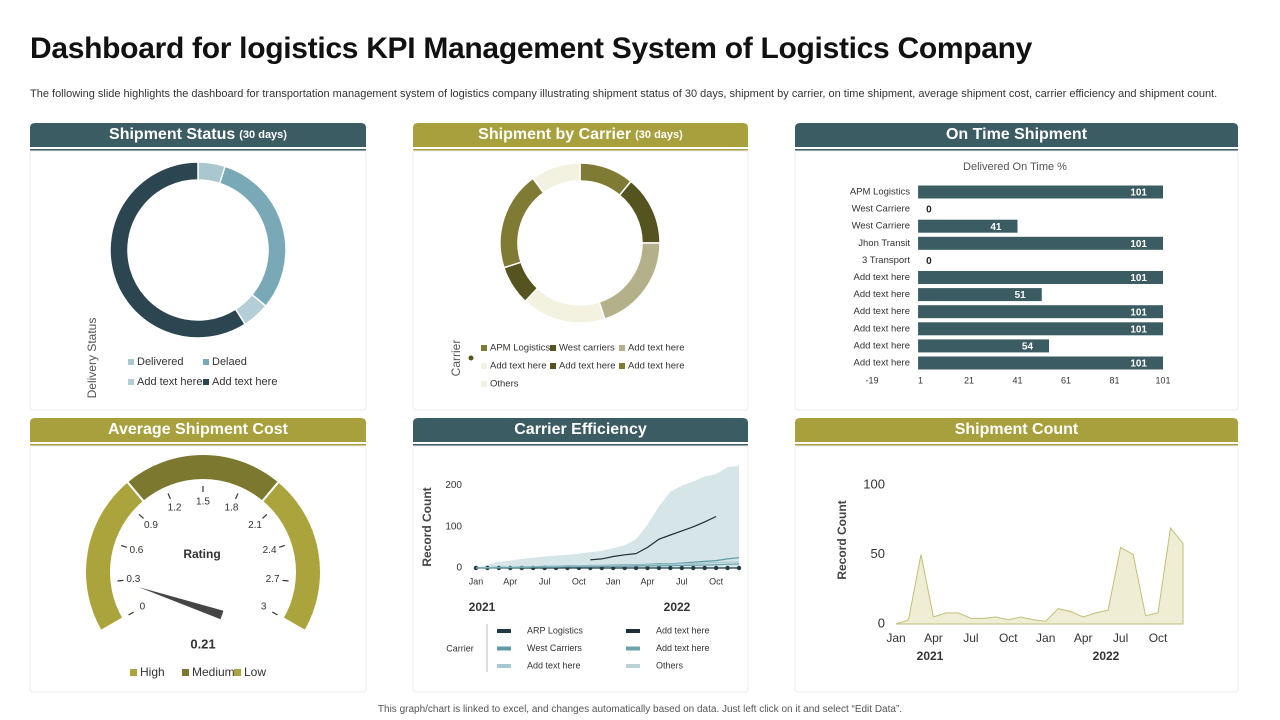 The image size is (1280, 720). What do you see at coordinates (1066, 380) in the screenshot?
I see `x-tick-label: 61` at bounding box center [1066, 380].